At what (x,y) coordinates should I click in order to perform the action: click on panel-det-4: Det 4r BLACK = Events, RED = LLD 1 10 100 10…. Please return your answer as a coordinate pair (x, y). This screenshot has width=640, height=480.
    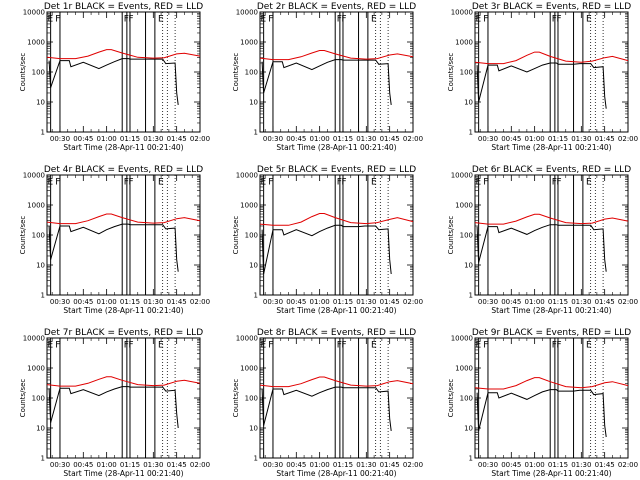
    Looking at the image, I should click on (114, 240).